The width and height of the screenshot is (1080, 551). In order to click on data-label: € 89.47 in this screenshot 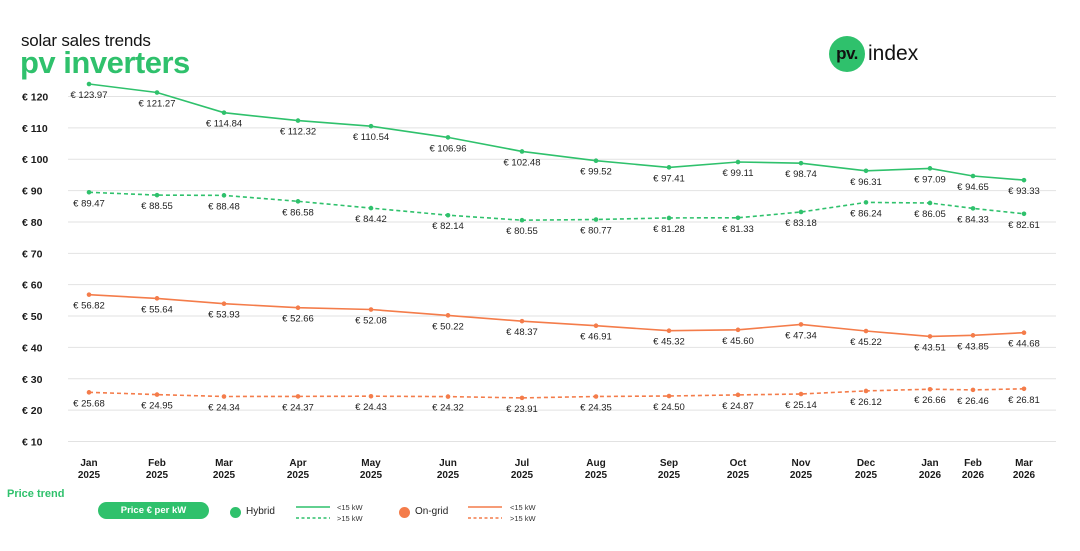, I will do `click(89, 203)`.